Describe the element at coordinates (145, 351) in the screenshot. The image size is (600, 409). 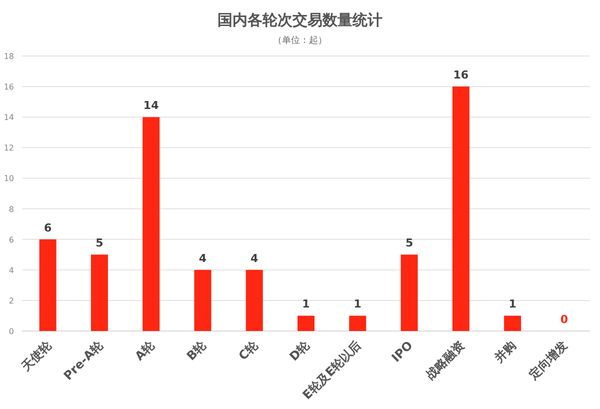
I see `x-tick-label: A轮` at that location.